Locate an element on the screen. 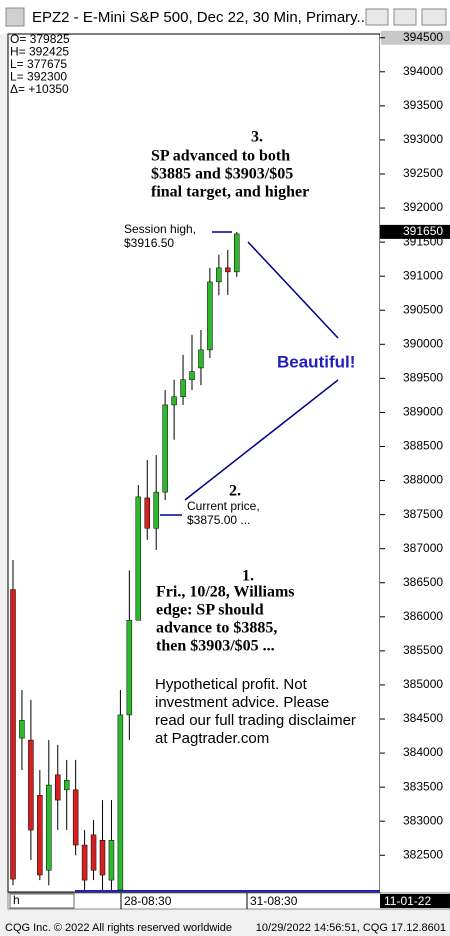  date-box is located at coordinates (415, 901).